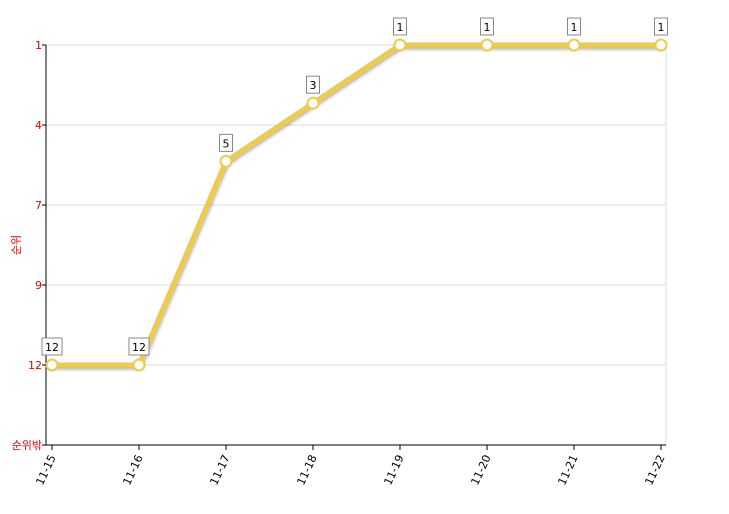 The height and width of the screenshot is (514, 729). Describe the element at coordinates (480, 470) in the screenshot. I see `x-tick-label: 11-20` at that location.